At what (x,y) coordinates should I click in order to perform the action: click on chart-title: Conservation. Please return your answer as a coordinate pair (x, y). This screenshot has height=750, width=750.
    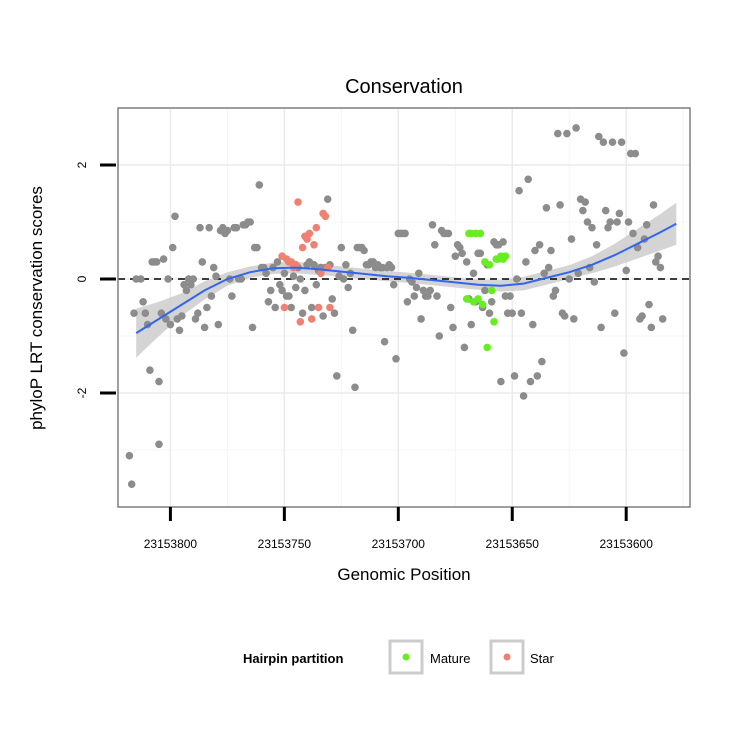
    Looking at the image, I should click on (404, 87).